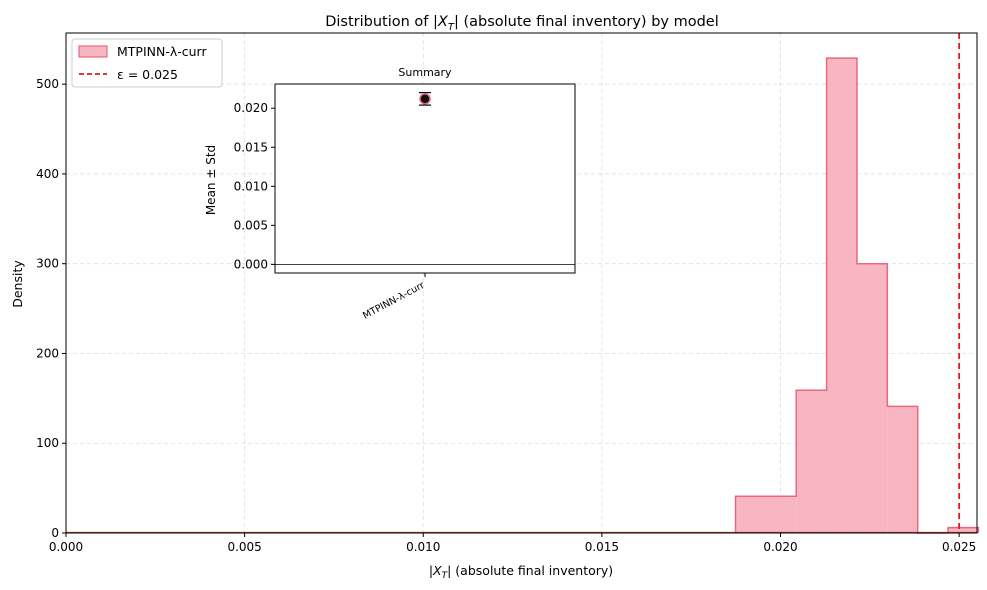 The image size is (987, 590). I want to click on inset-y-tick-label: 0.015, so click(251, 147).